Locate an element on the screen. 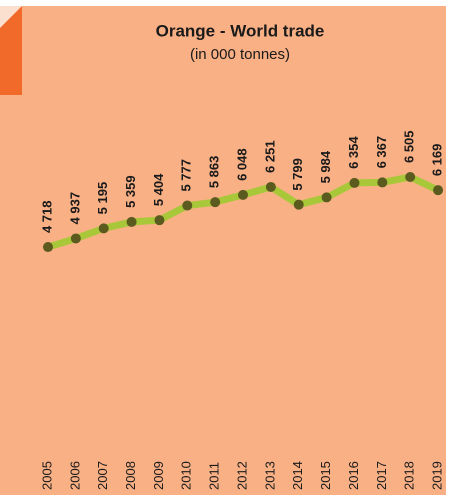 The image size is (454, 495). data-label: 6 169 is located at coordinates (436, 160).